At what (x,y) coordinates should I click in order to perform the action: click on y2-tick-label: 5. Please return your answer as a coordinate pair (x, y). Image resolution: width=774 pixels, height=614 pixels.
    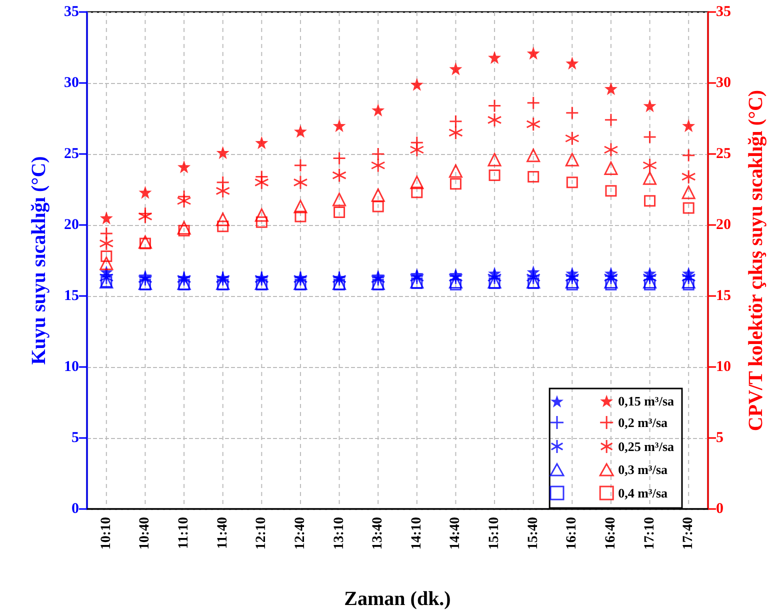
    Looking at the image, I should click on (720, 438).